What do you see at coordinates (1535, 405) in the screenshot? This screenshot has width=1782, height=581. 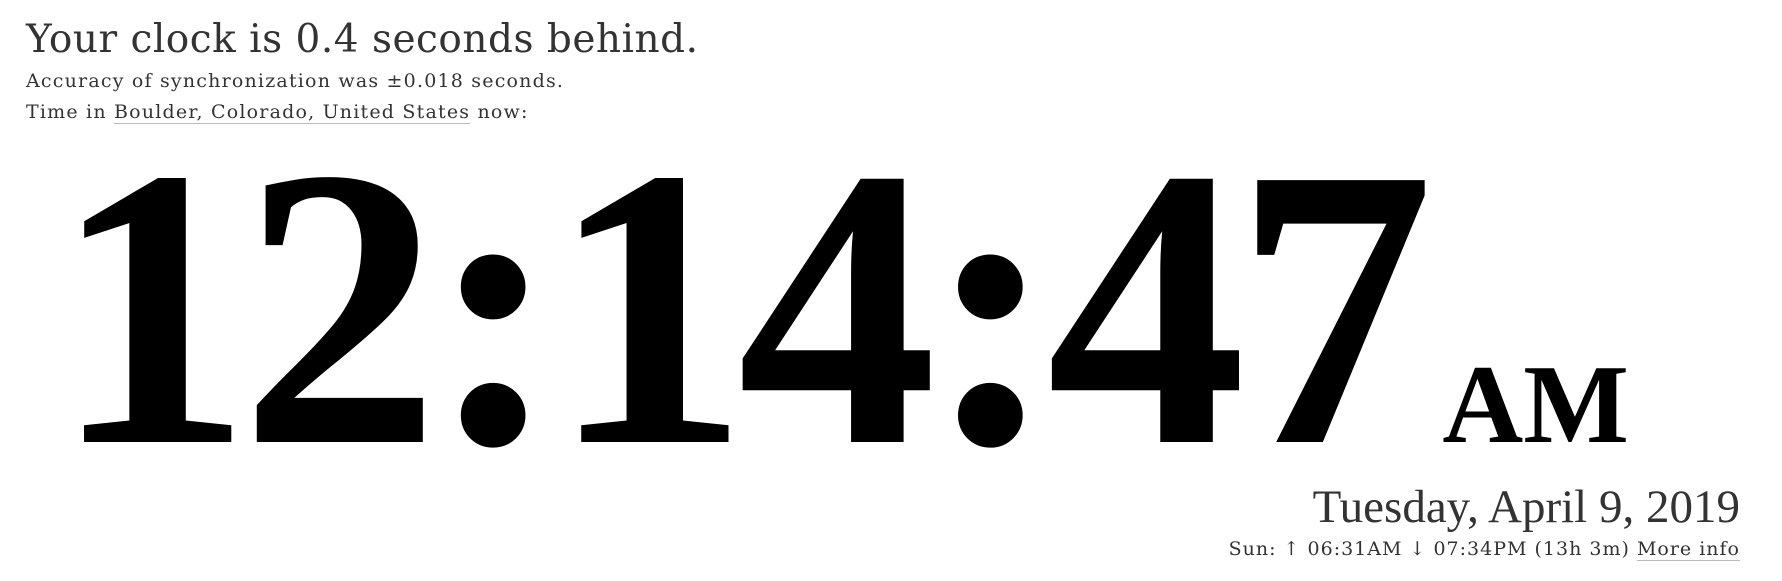 I see `clock-ampm: AM` at bounding box center [1535, 405].